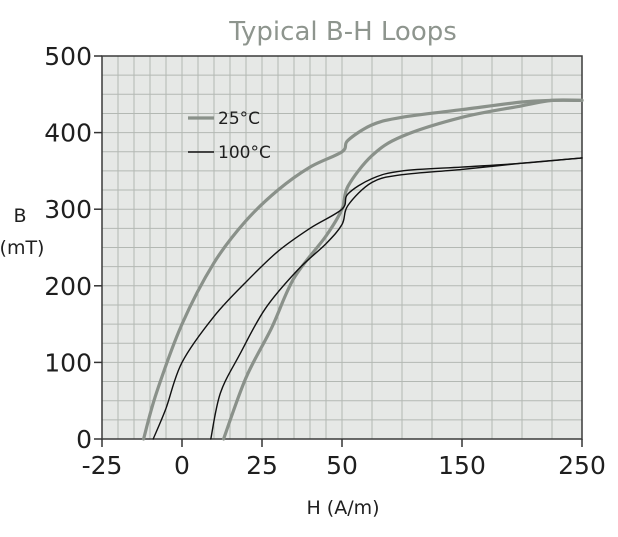 This screenshot has height=537, width=618. Describe the element at coordinates (68, 209) in the screenshot. I see `y-tick-label: 300` at that location.